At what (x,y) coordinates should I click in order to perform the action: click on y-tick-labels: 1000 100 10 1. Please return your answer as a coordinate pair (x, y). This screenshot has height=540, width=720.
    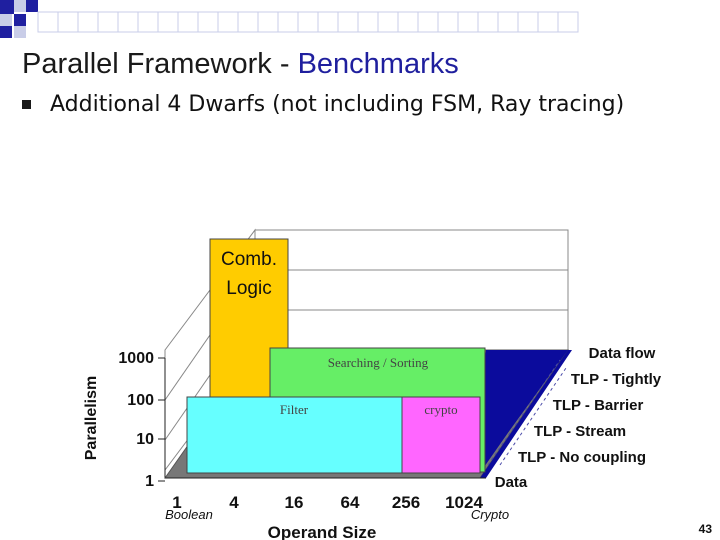
    Looking at the image, I should click on (141, 420).